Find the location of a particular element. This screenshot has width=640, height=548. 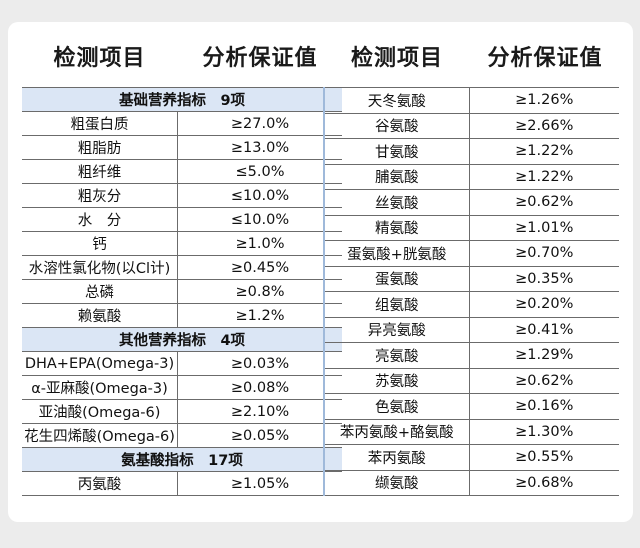

table-row: 水溶性氯化物(以Cl计) ≥0.45% is located at coordinates (182, 267).